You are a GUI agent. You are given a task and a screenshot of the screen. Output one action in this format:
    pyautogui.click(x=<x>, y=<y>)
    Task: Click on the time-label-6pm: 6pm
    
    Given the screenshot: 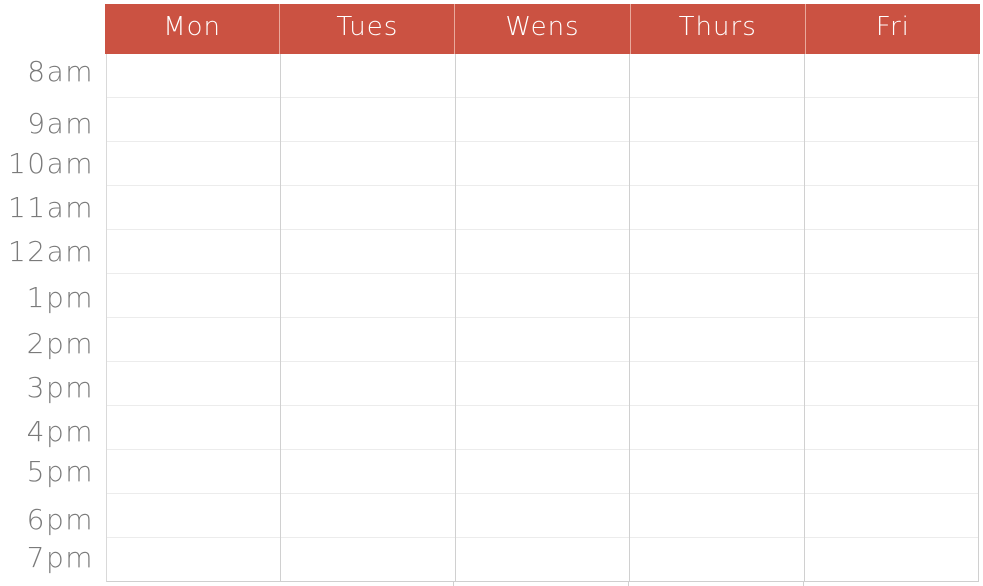 What is the action you would take?
    pyautogui.click(x=60, y=519)
    